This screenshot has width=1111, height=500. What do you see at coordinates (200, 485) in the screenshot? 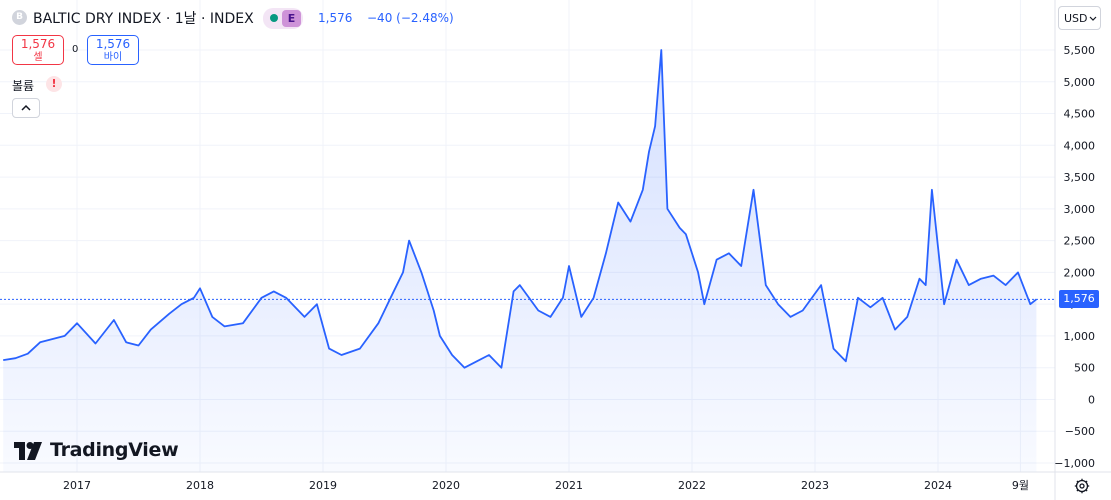
I see `x-tick-label: 2018` at bounding box center [200, 485].